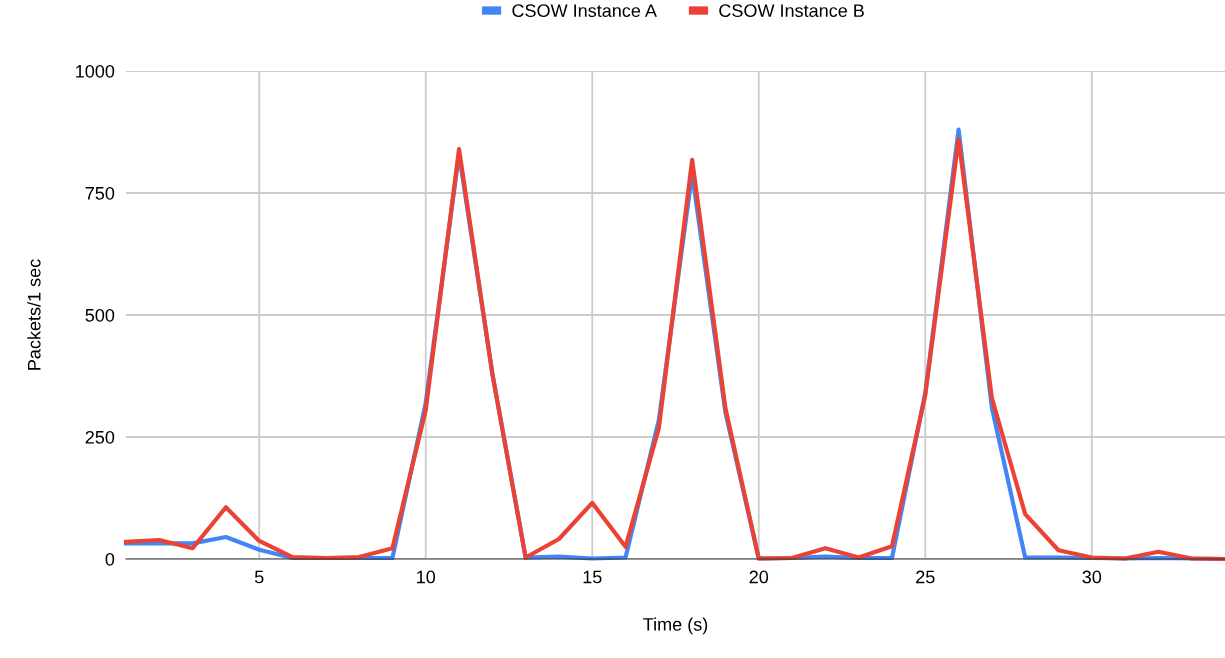 The image size is (1225, 658). Describe the element at coordinates (100, 193) in the screenshot. I see `y-tick-label: 750` at that location.